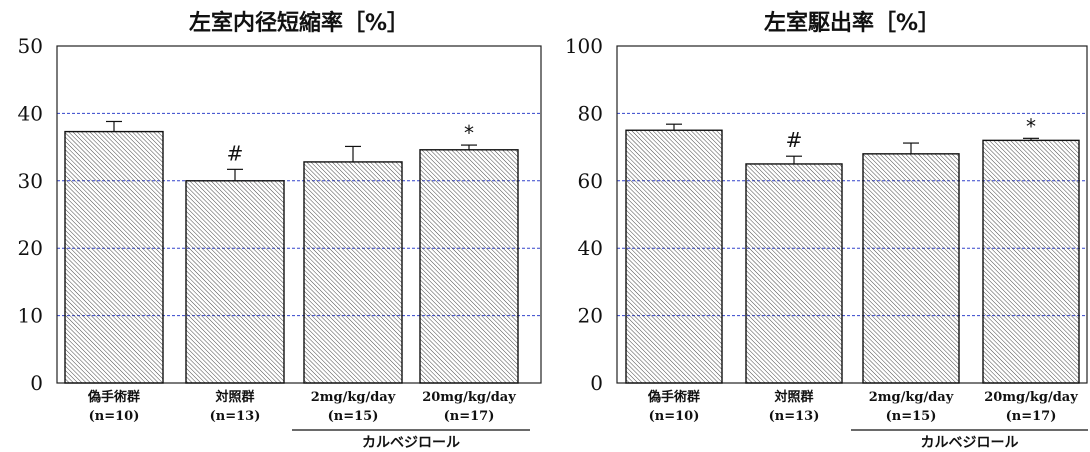 The image size is (1090, 452). I want to click on chart-title: 左室内径短縮率［%］, so click(299, 23).